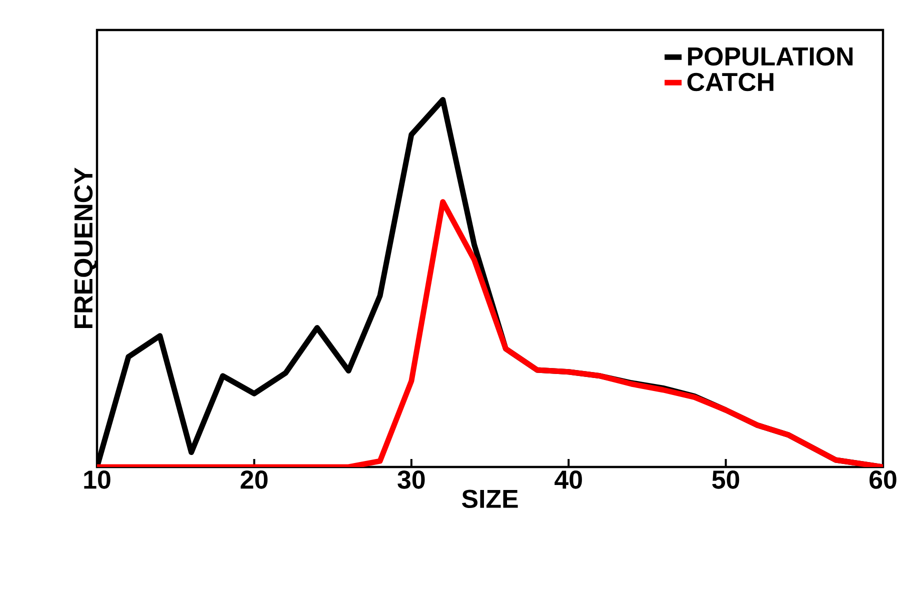 This screenshot has width=902, height=592. Describe the element at coordinates (490, 499) in the screenshot. I see `x-axis-title: SIZE` at that location.